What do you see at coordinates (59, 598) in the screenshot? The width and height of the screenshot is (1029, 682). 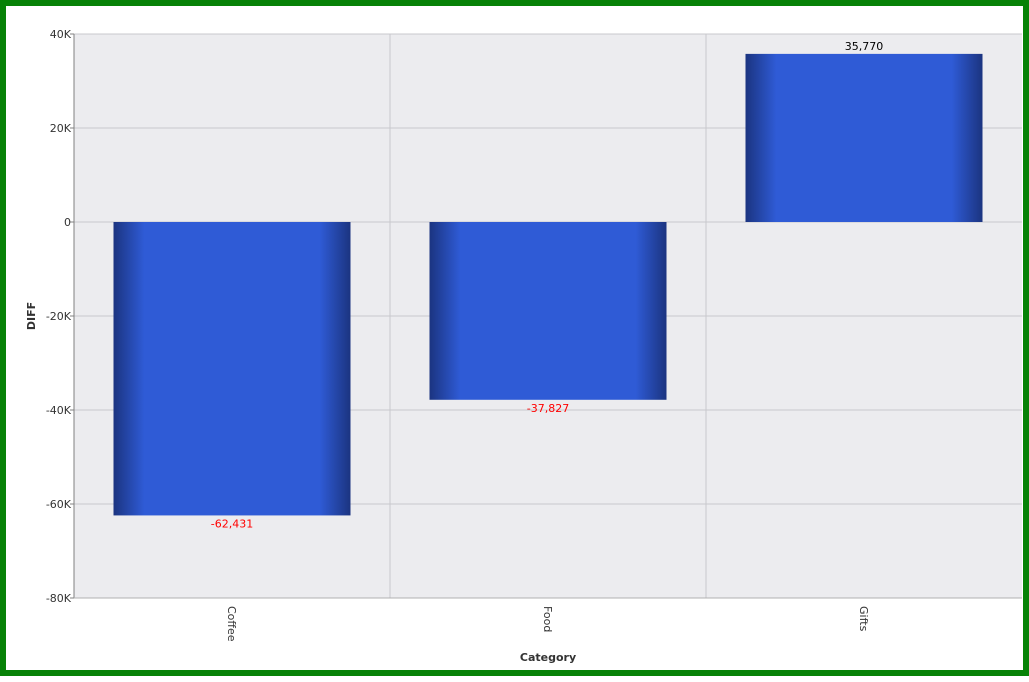 I see `y-tick-label: -80K` at bounding box center [59, 598].